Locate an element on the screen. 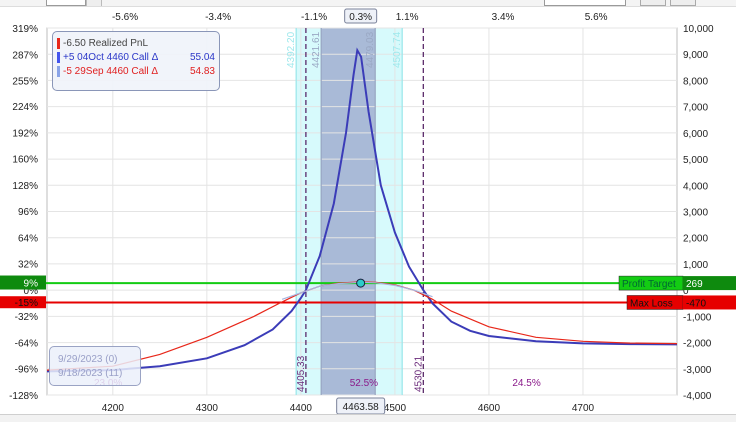 The height and width of the screenshot is (422, 736). vertical-marker-label: 4507.74 is located at coordinates (397, 49).